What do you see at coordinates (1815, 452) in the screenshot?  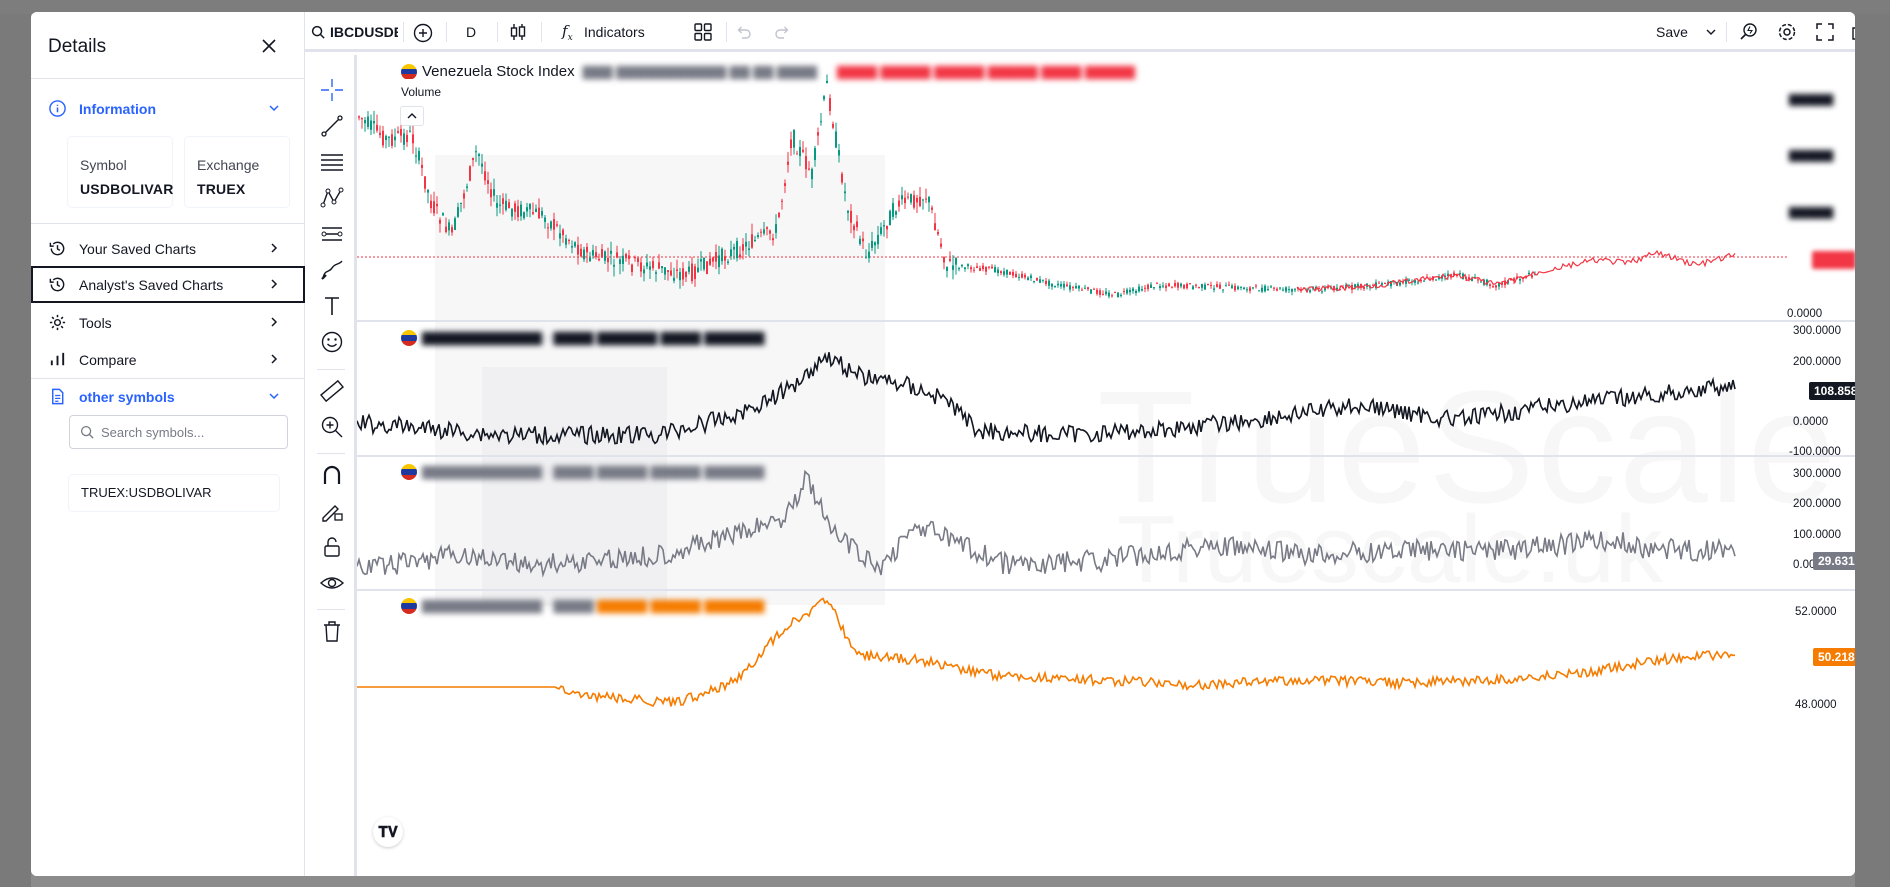 I see `y-tick: -100.0000` at bounding box center [1815, 452].